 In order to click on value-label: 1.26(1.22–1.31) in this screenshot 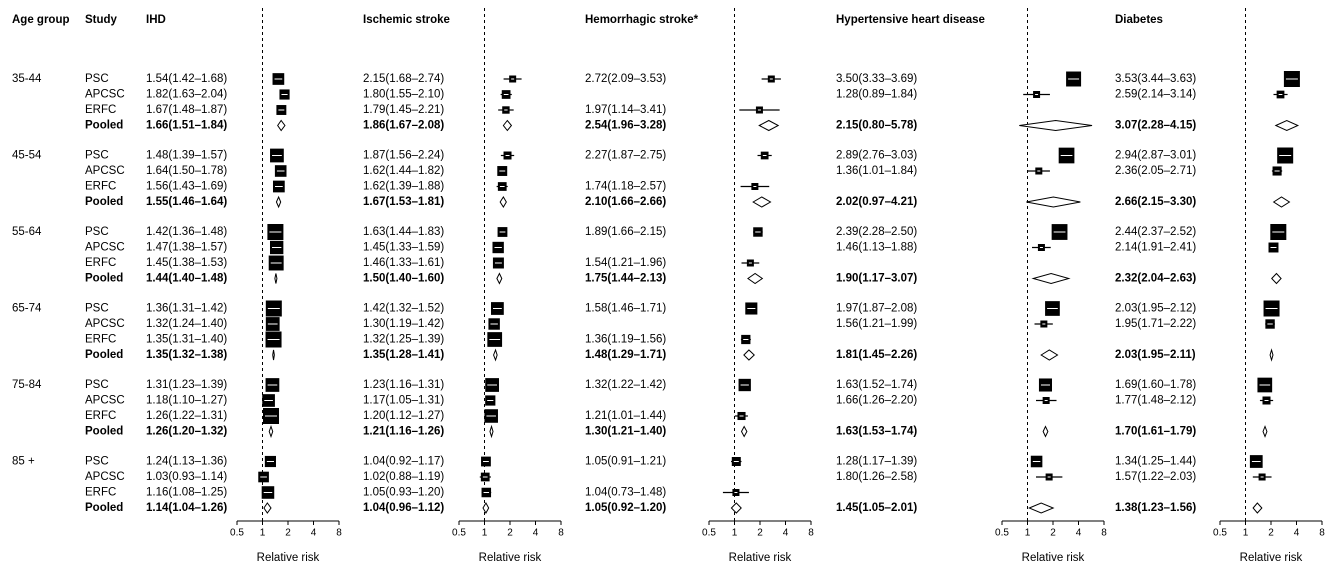, I will do `click(186, 416)`.